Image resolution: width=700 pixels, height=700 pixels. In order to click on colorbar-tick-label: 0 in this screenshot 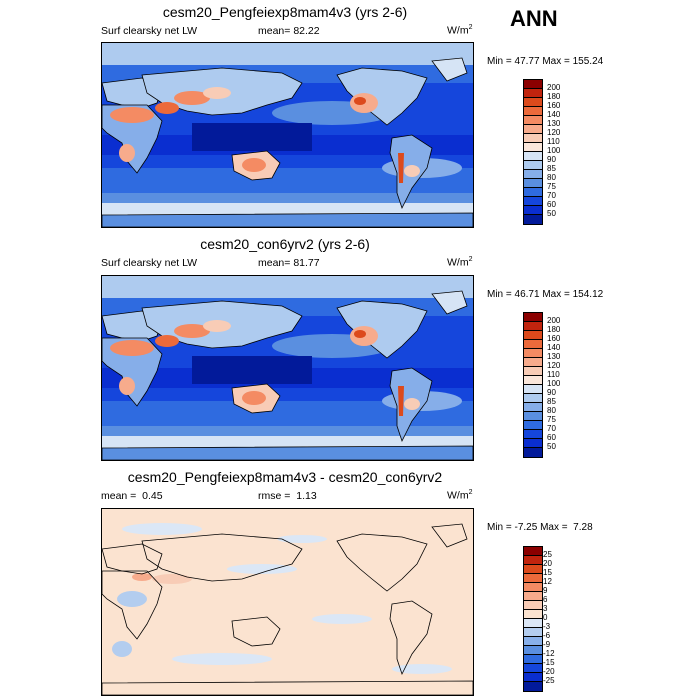, I will do `click(545, 617)`.